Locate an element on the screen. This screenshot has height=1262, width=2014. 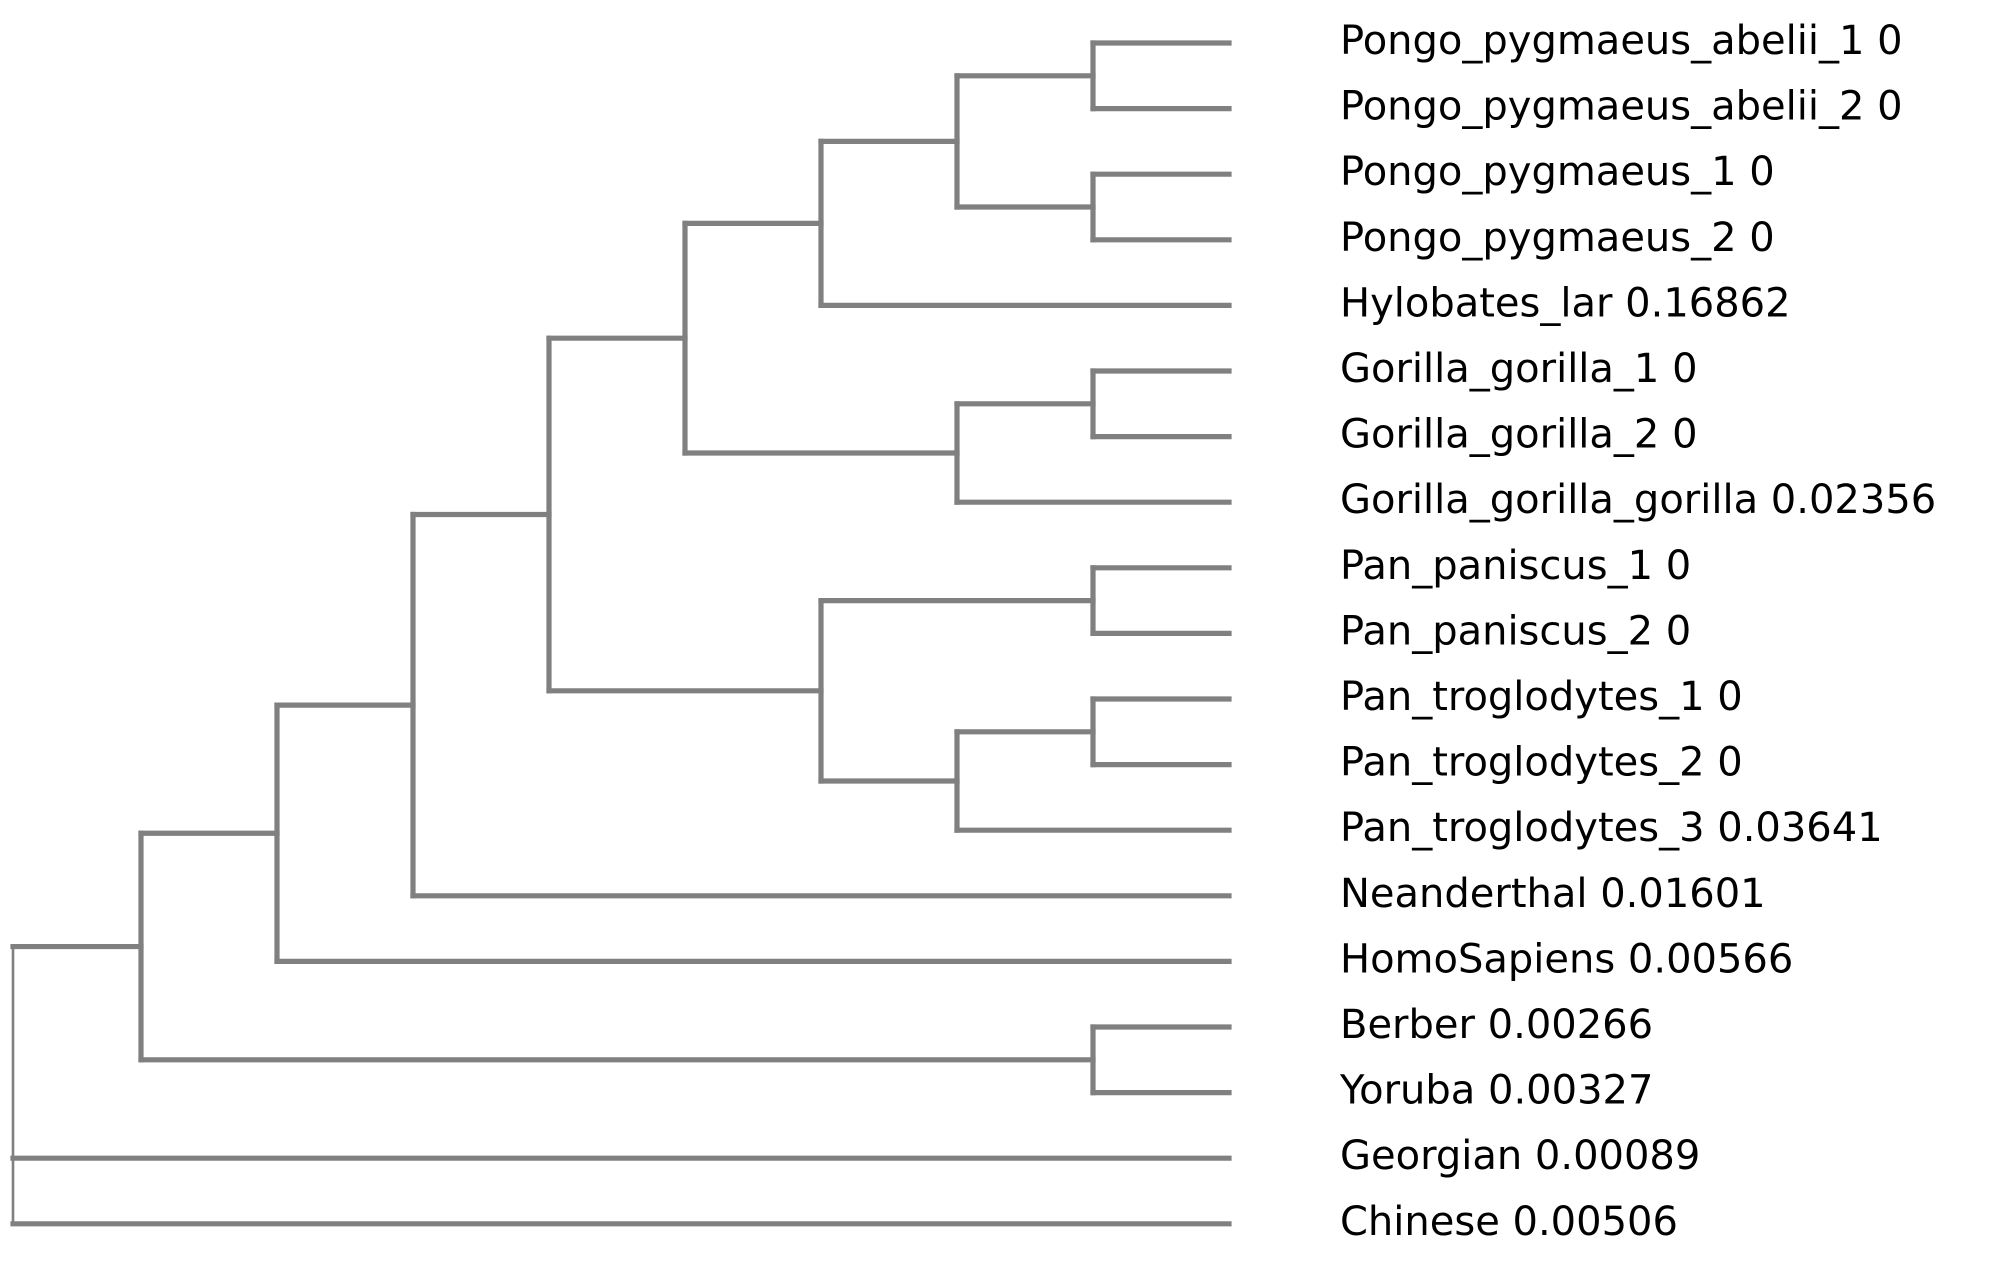
leaf-label: Pan_paniscus_2 0 is located at coordinates (1515, 631).